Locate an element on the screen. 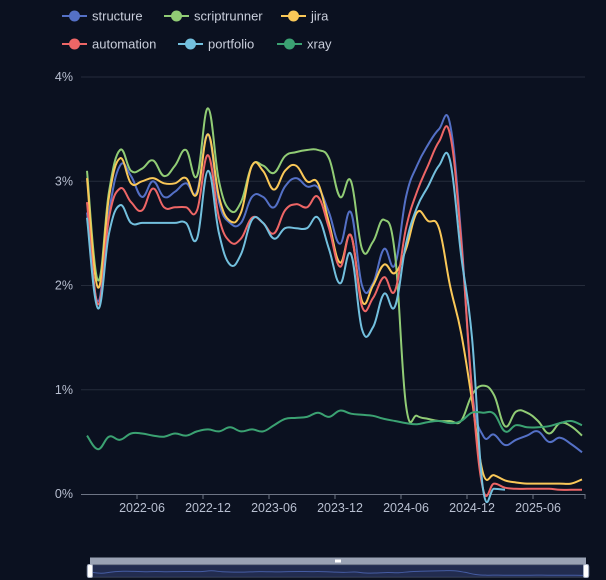  legend-label: xray is located at coordinates (319, 44).